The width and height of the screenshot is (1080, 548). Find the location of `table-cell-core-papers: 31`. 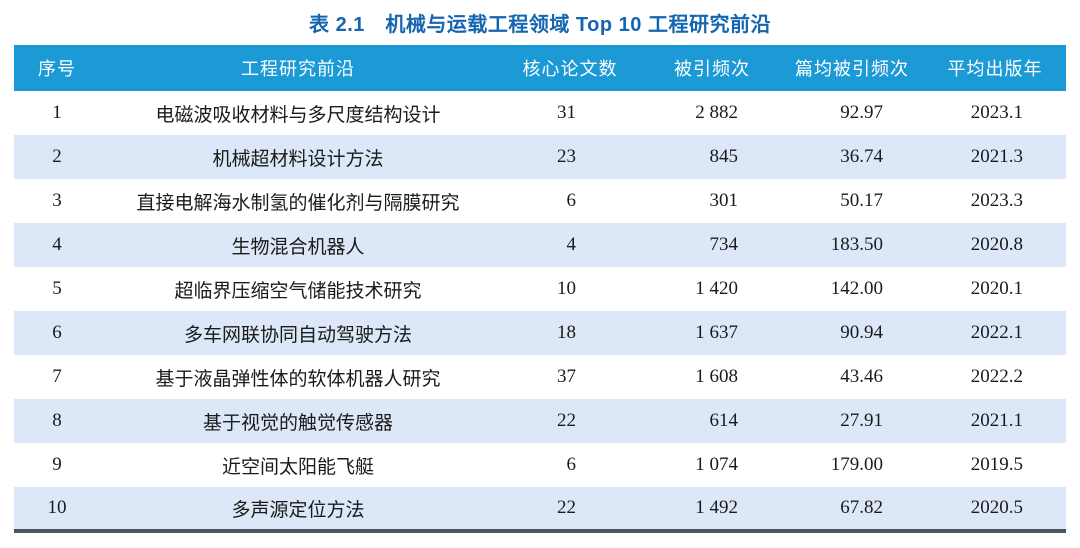

table-cell-core-papers: 31 is located at coordinates (566, 112).